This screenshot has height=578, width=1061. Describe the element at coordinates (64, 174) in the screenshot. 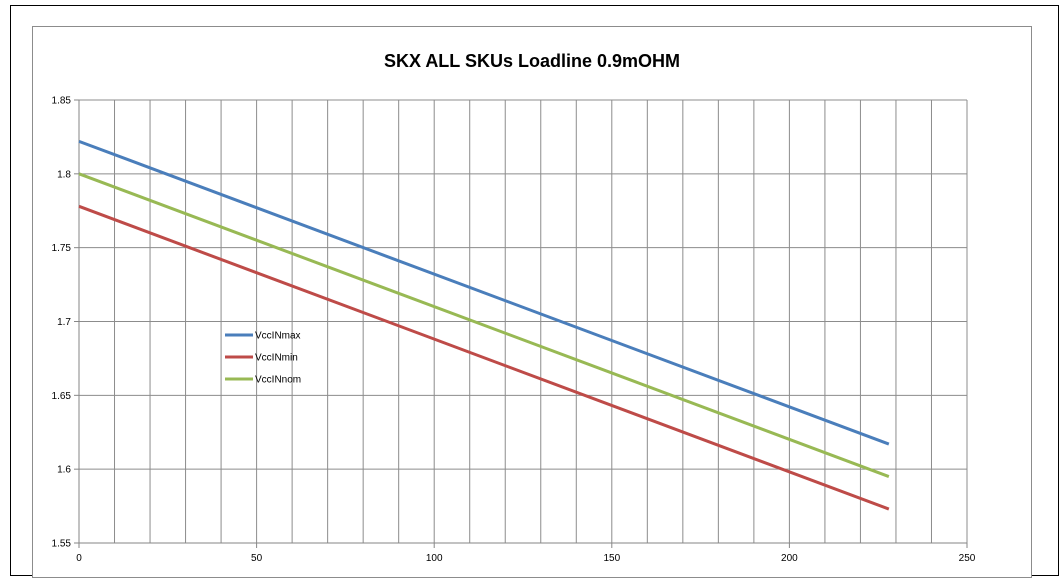

I see `y-tick-label: 1.8` at that location.